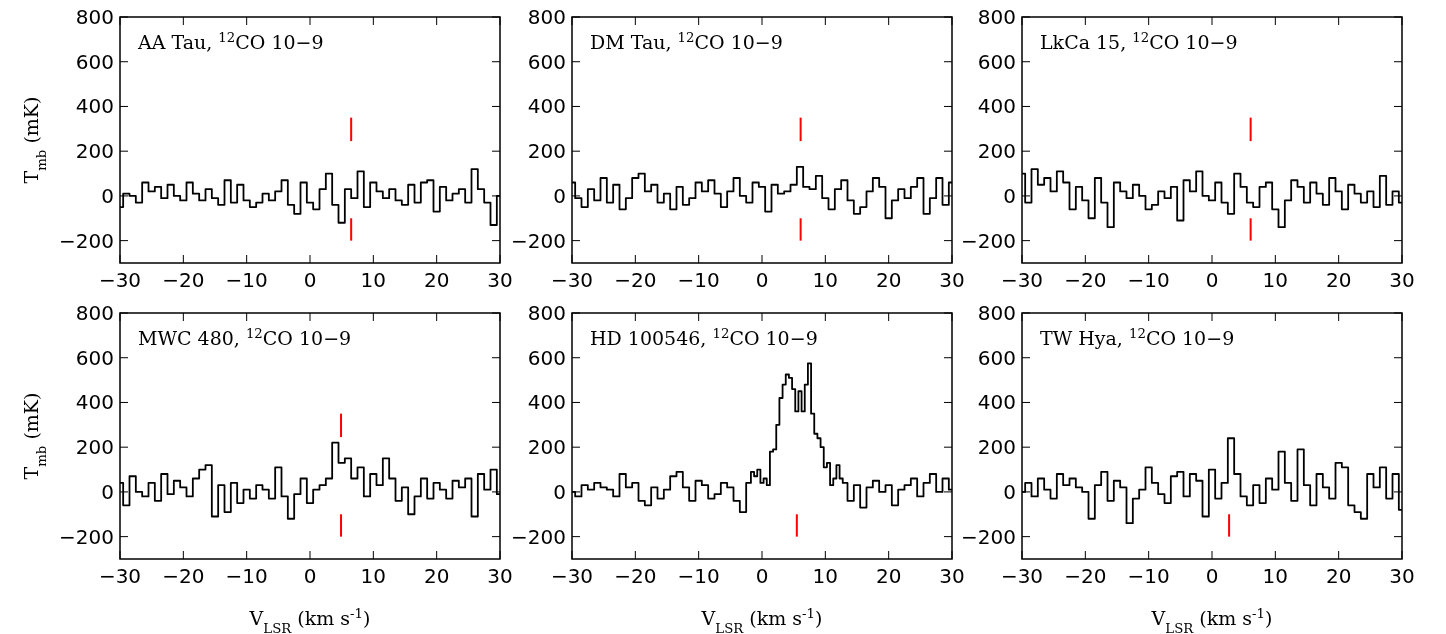 The width and height of the screenshot is (1446, 634). What do you see at coordinates (230, 41) in the screenshot?
I see `text: AA Tau, $^{12}$CO 10−9` at bounding box center [230, 41].